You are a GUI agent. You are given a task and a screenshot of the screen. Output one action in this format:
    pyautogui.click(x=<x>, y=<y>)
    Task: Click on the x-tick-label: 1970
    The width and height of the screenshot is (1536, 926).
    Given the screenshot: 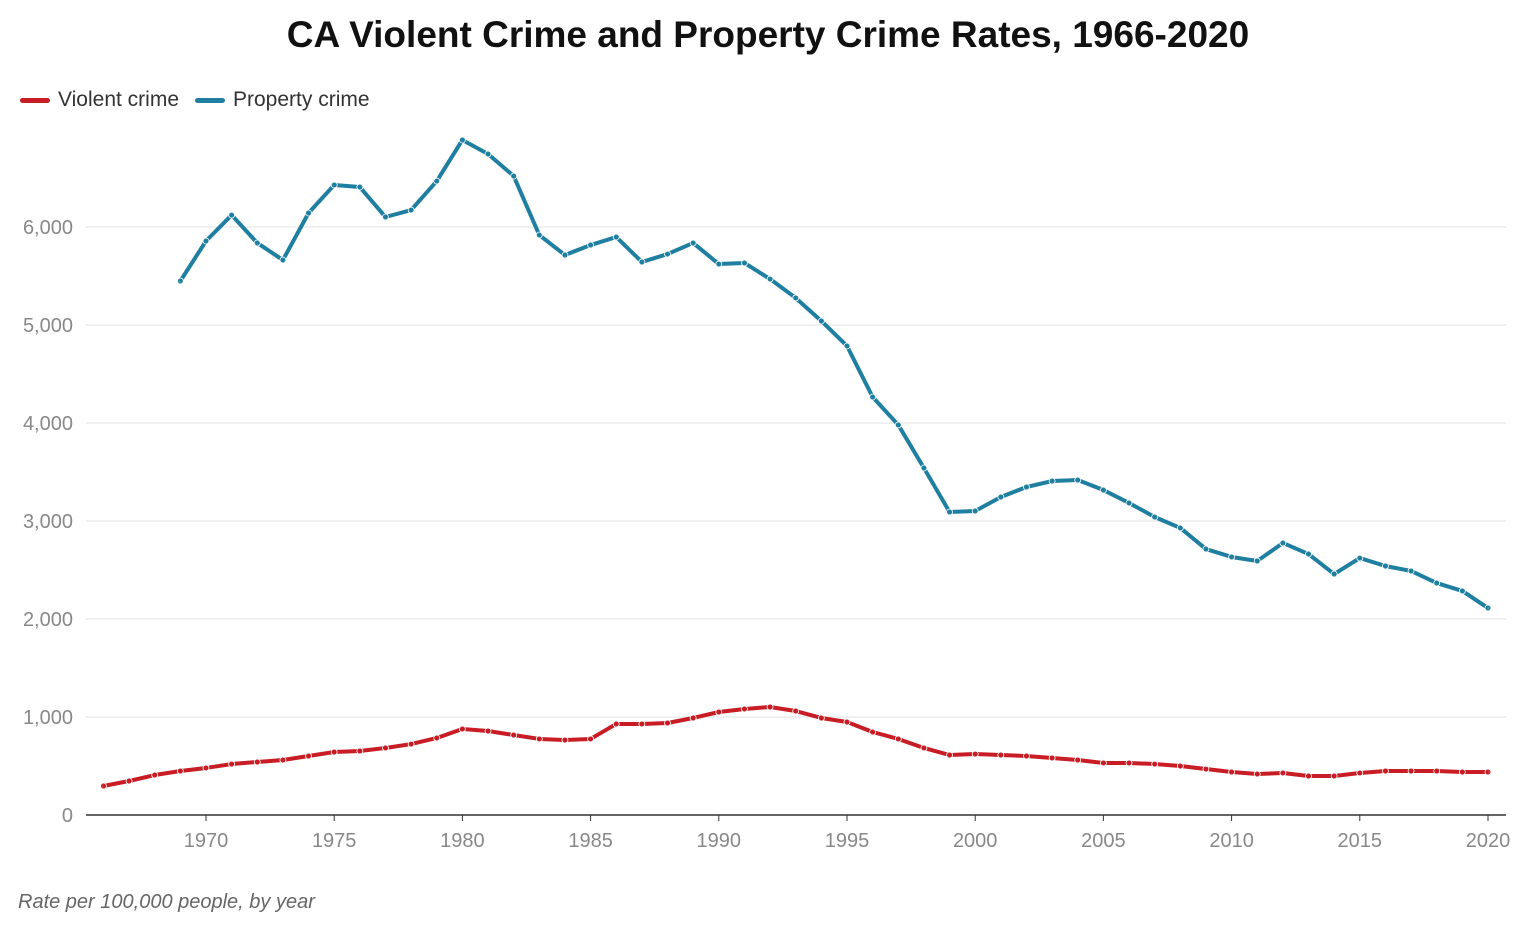 What is the action you would take?
    pyautogui.click(x=206, y=841)
    